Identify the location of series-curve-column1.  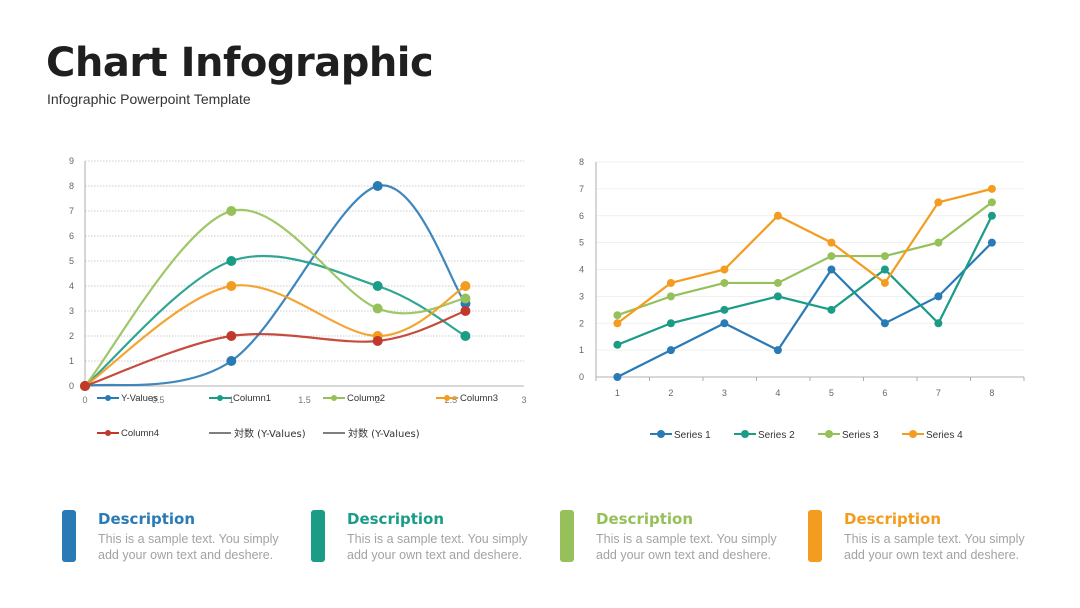
(275, 320).